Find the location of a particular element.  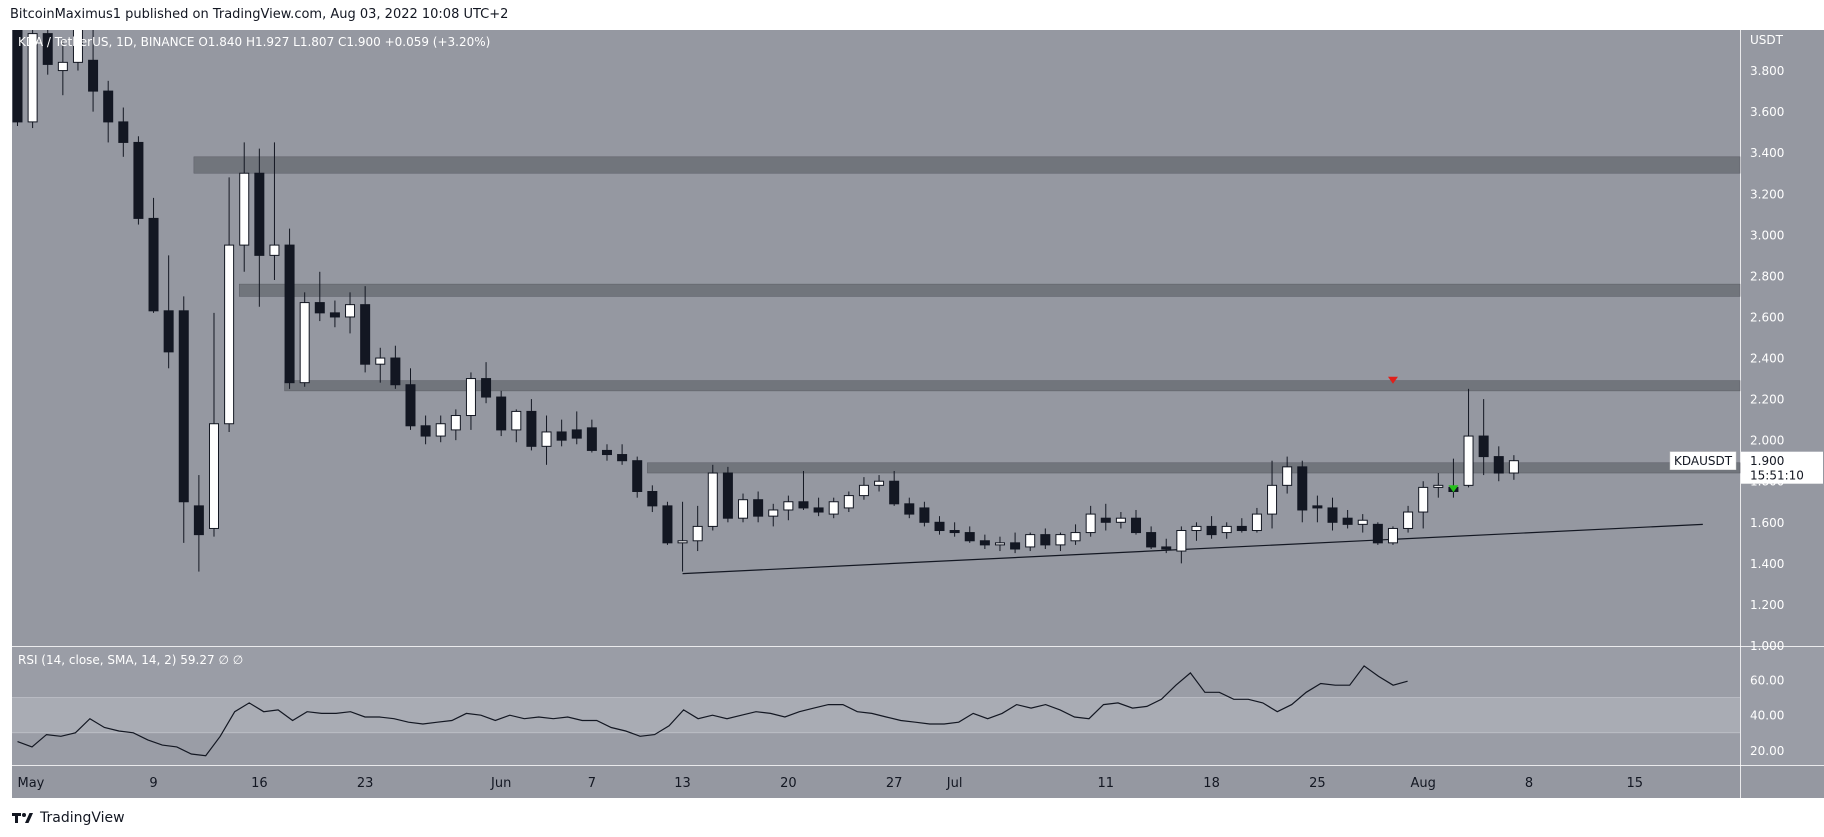

low-value: 1.807 is located at coordinates (319, 42).